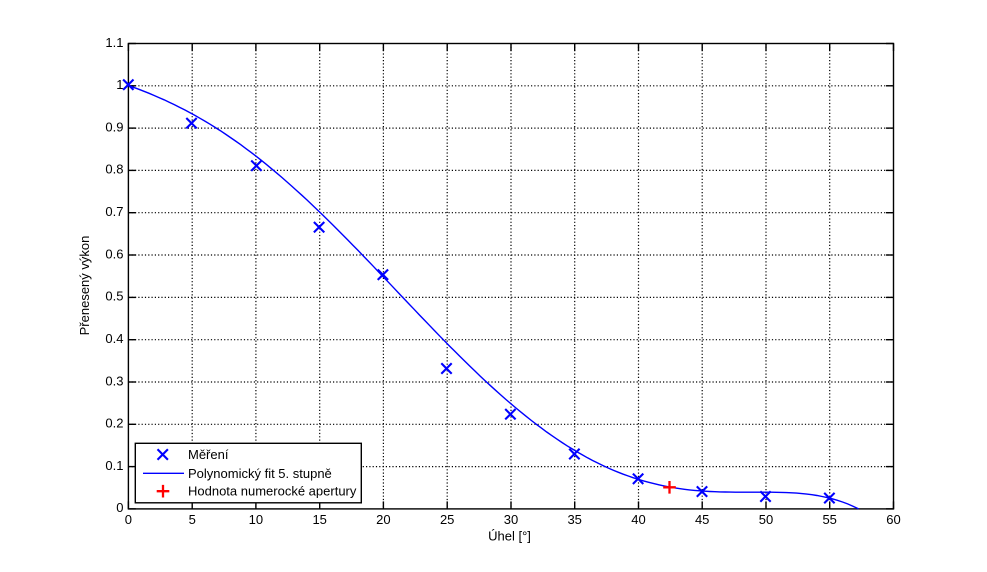 Image resolution: width=987 pixels, height=572 pixels. Describe the element at coordinates (114, 296) in the screenshot. I see `svg-text: 0.5` at that location.